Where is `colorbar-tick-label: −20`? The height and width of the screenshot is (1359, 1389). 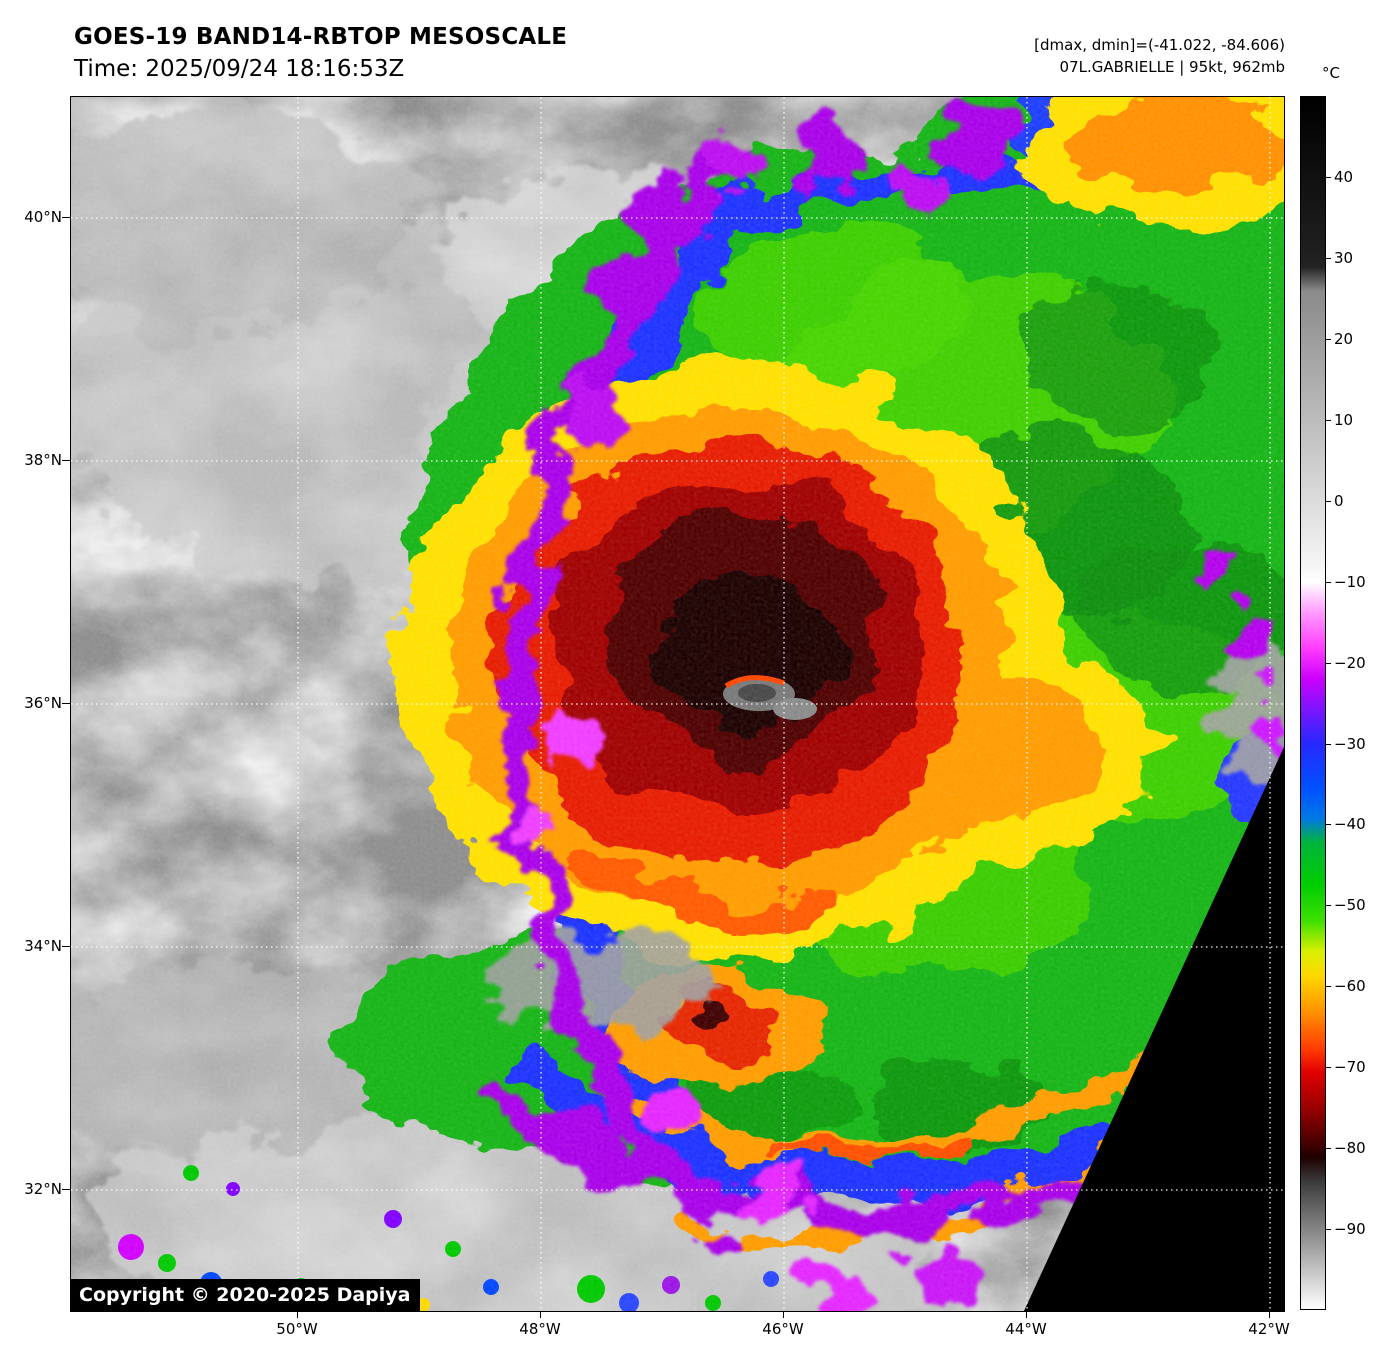 colorbar-tick-label: −20 is located at coordinates (1350, 663).